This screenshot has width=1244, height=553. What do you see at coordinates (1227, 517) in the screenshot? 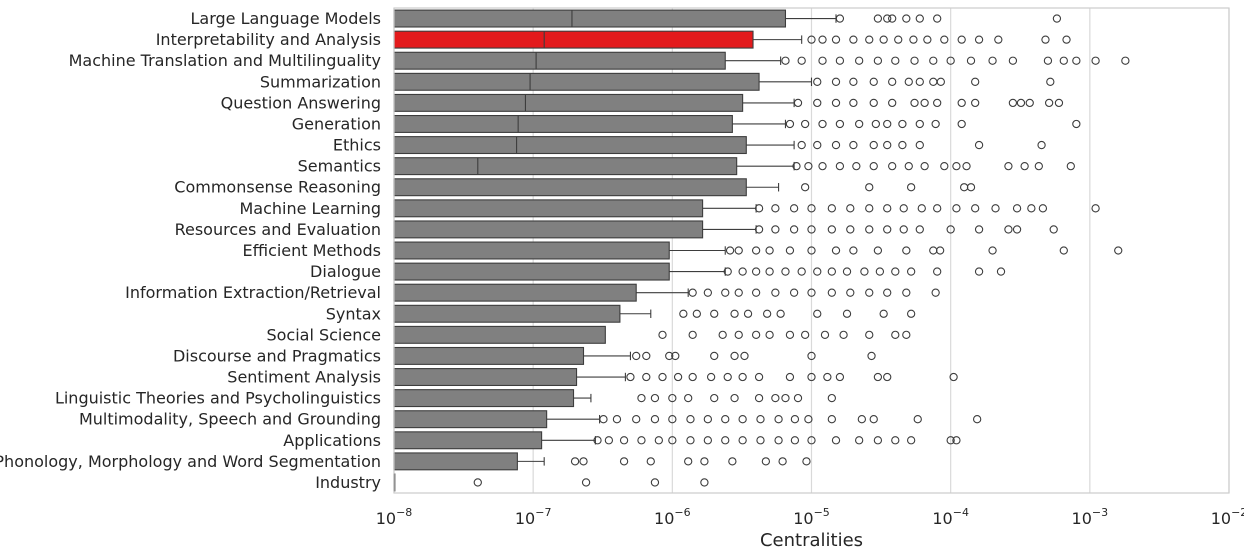
I see `x-tick-label: 10⁻²` at bounding box center [1227, 517].